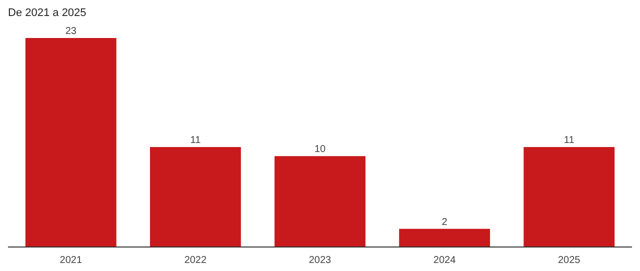 Image resolution: width=640 pixels, height=271 pixels. What do you see at coordinates (445, 222) in the screenshot?
I see `data-label: 2` at bounding box center [445, 222].